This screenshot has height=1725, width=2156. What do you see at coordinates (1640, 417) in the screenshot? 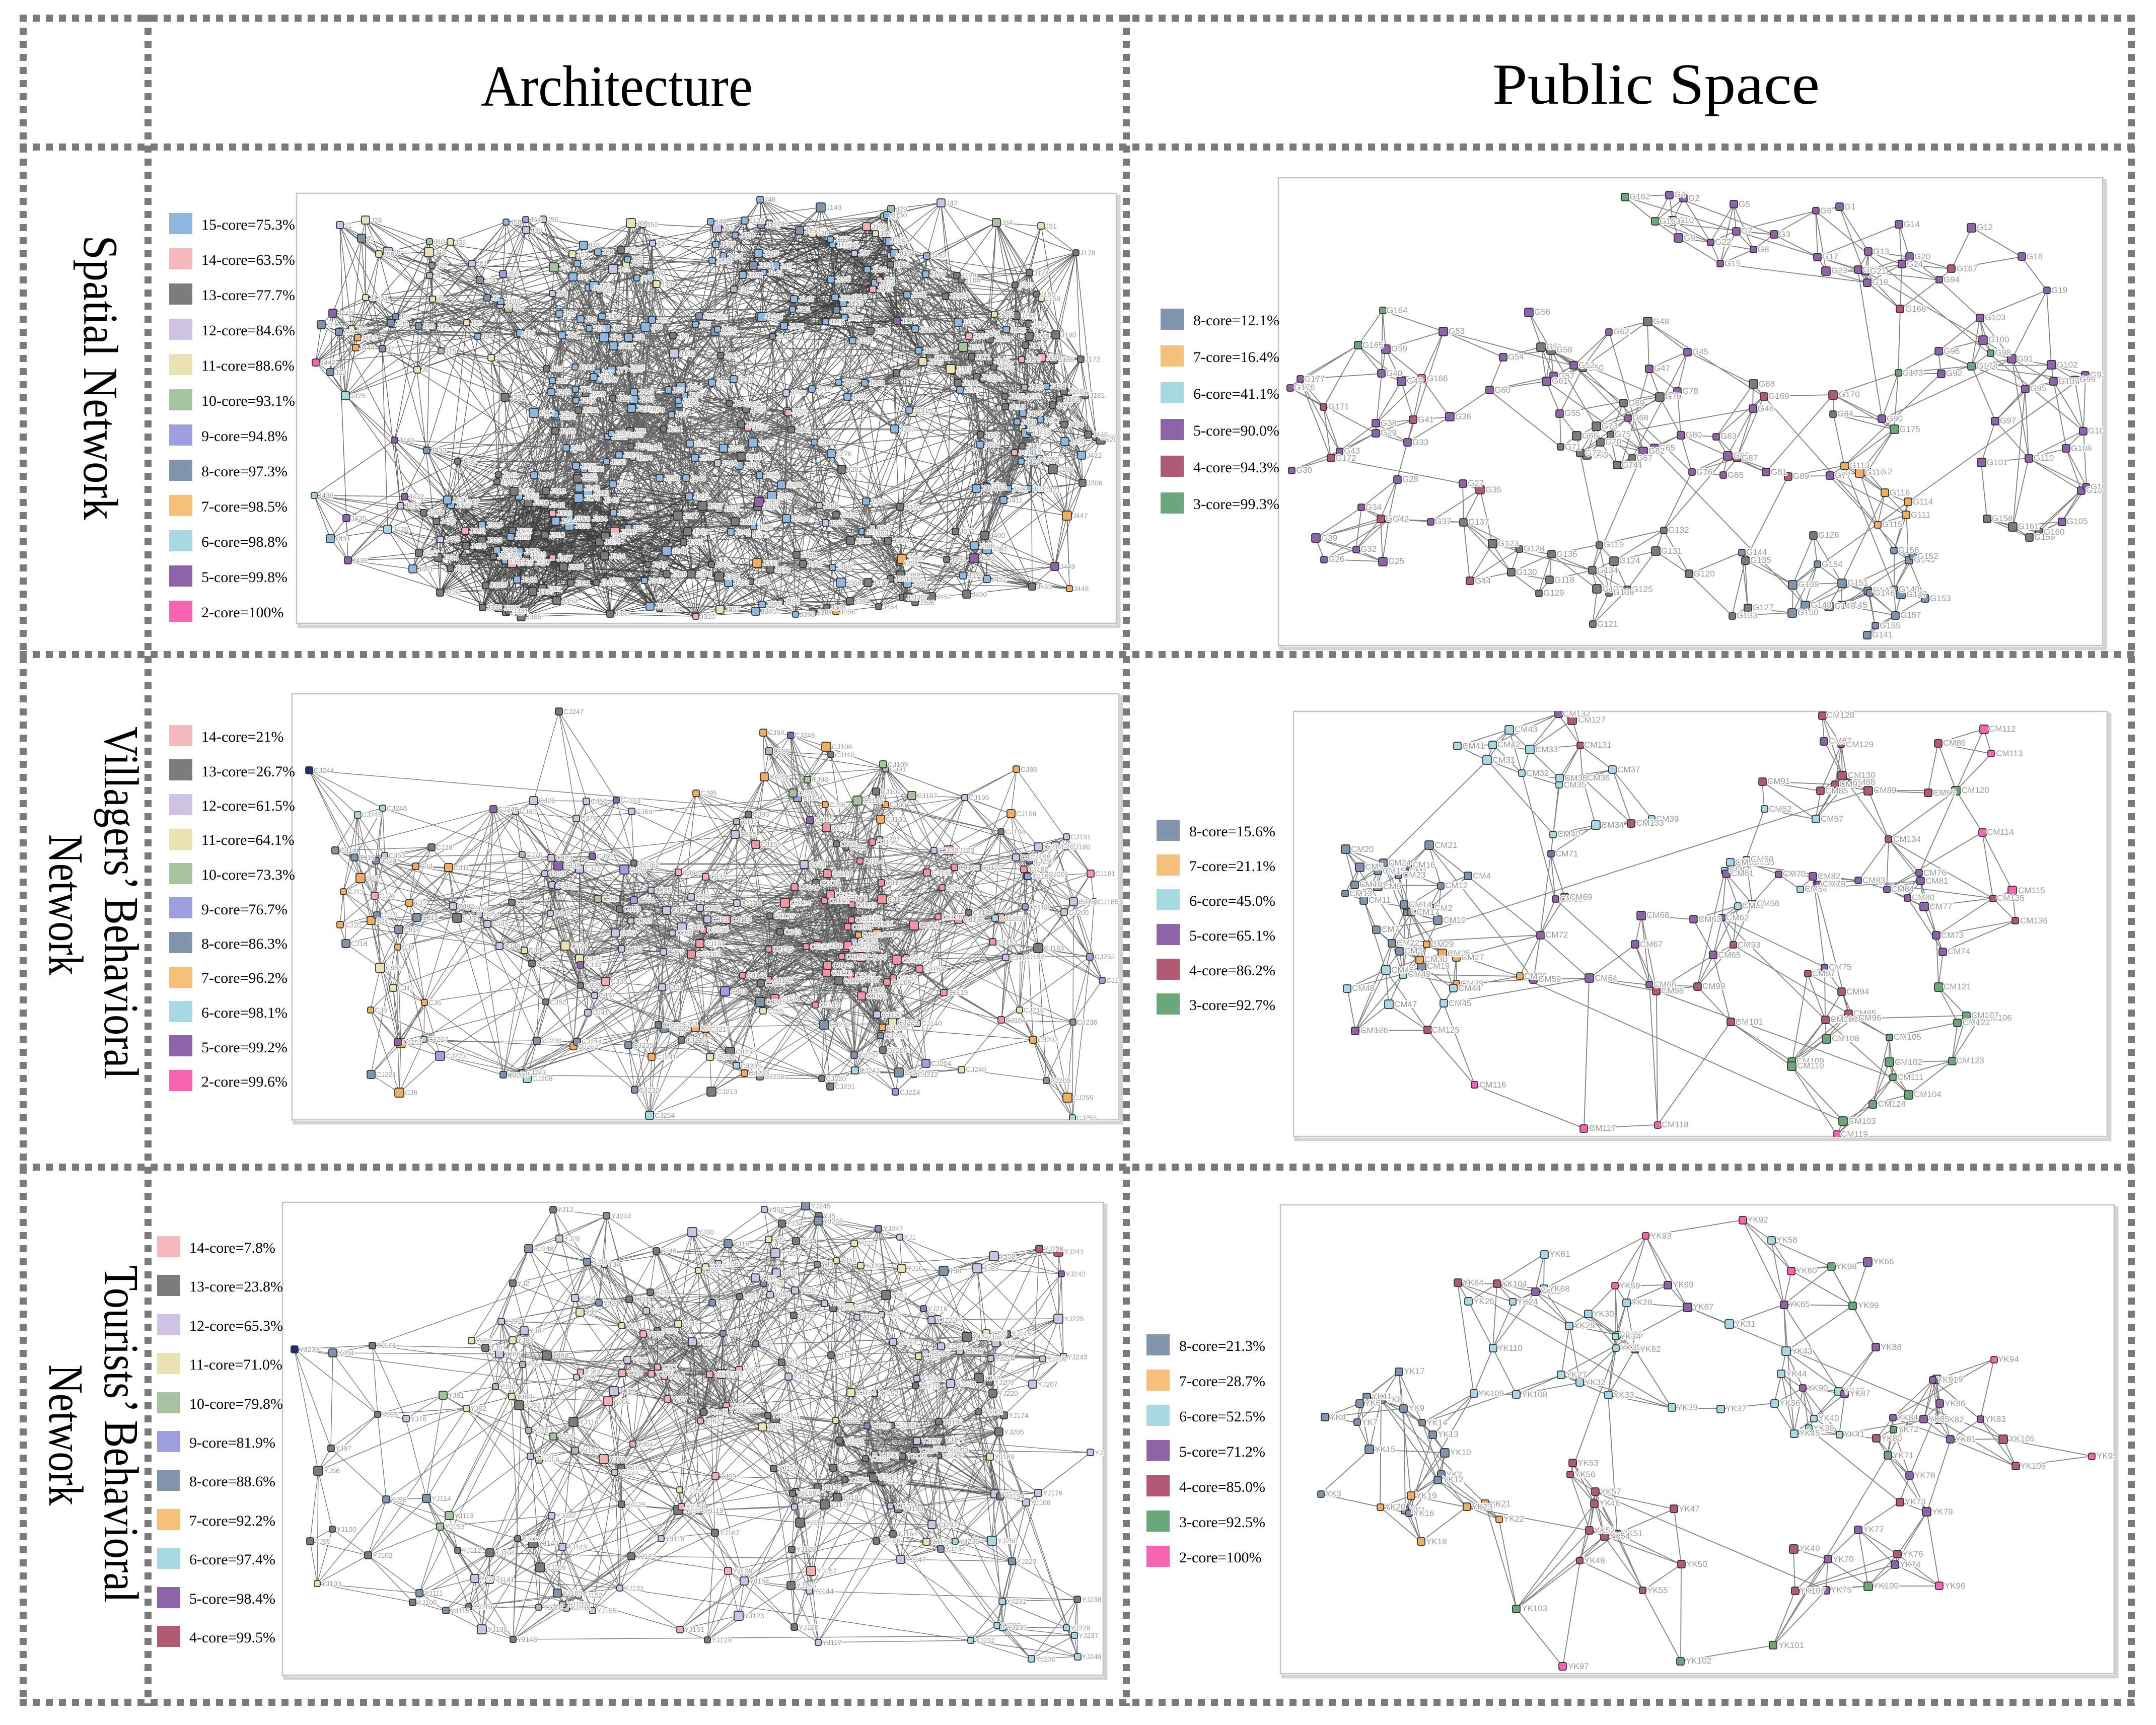
I see `svg-text: G68` at bounding box center [1640, 417].